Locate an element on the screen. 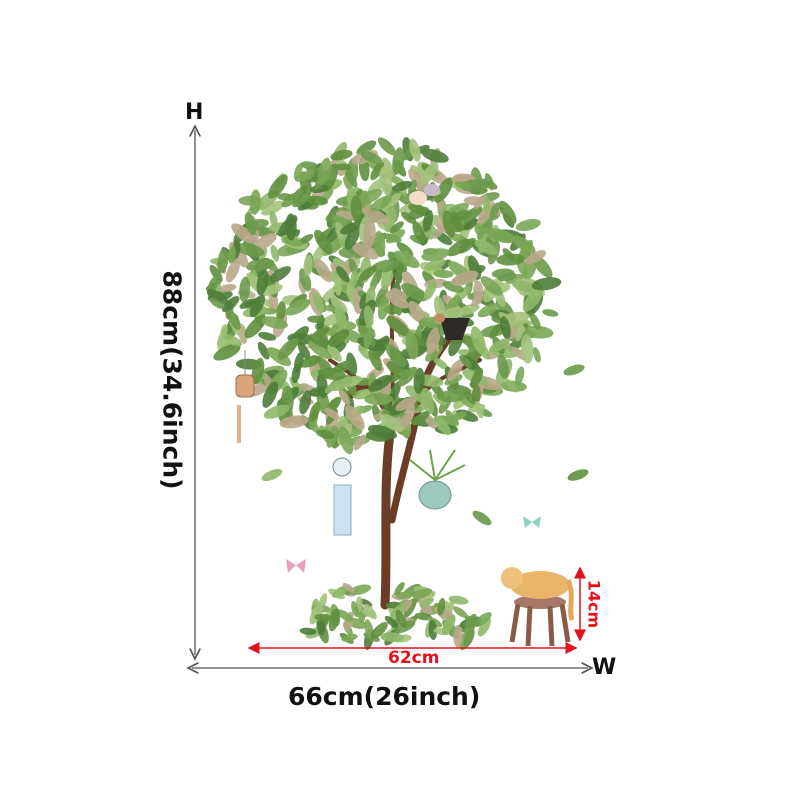 The height and width of the screenshot is (800, 800). hanging-plant-pot is located at coordinates (437, 479).